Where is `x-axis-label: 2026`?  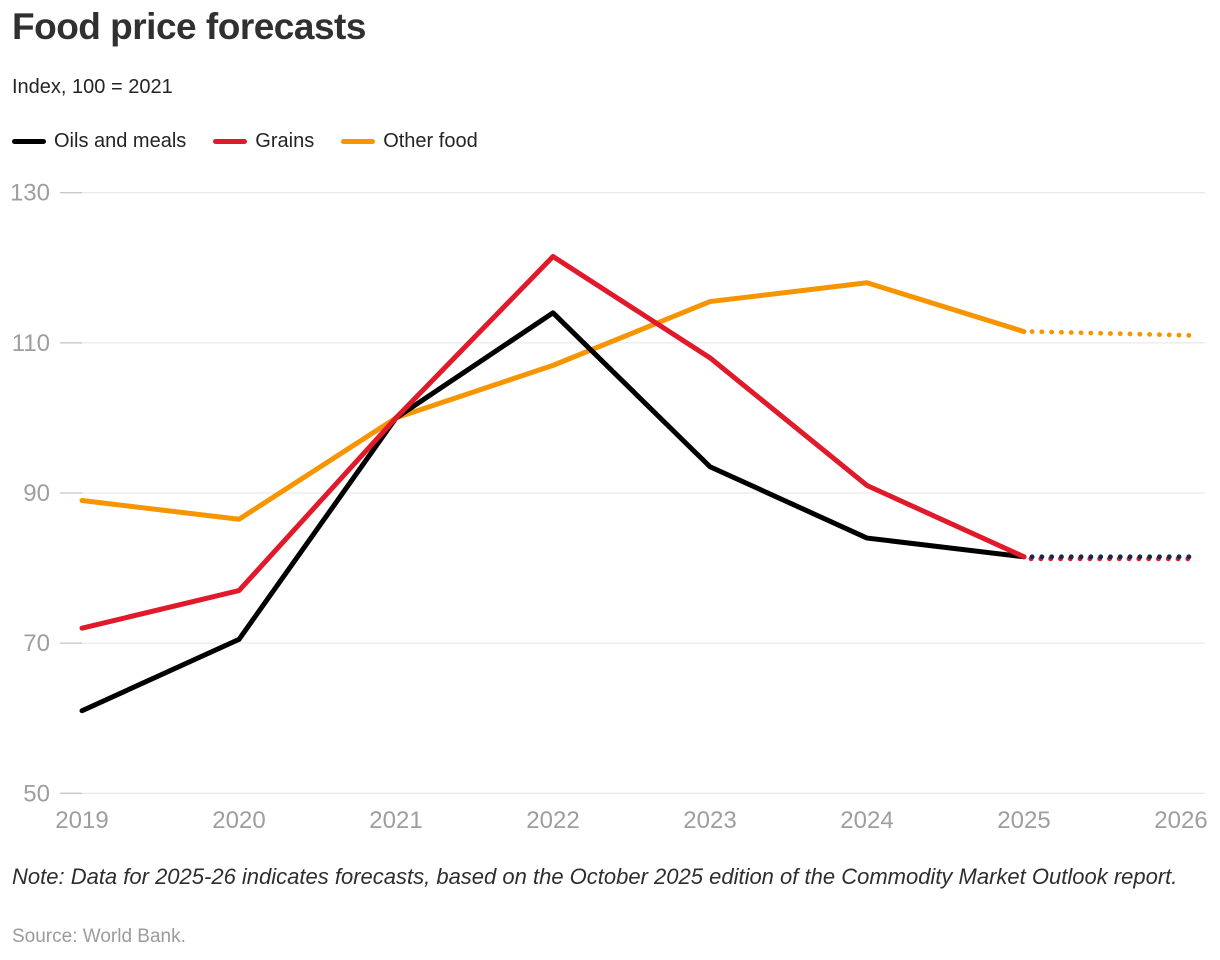 x-axis-label: 2026 is located at coordinates (1180, 820).